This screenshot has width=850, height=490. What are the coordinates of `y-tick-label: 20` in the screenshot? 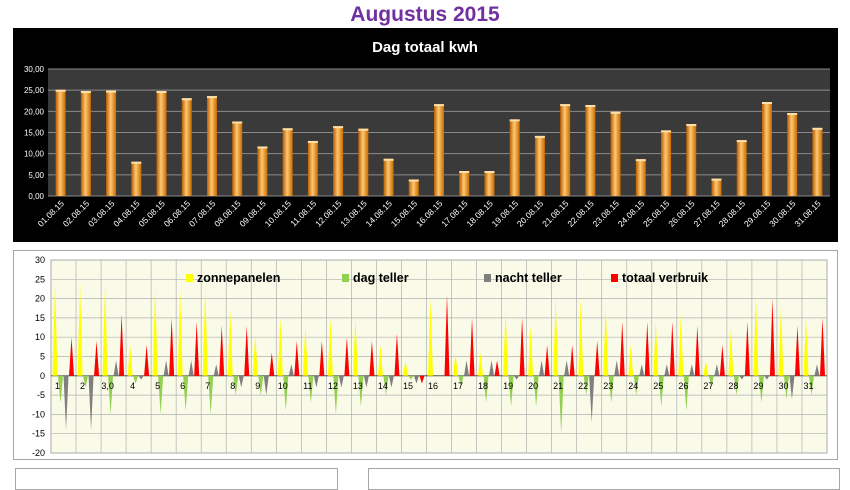 It's located at (40, 299).